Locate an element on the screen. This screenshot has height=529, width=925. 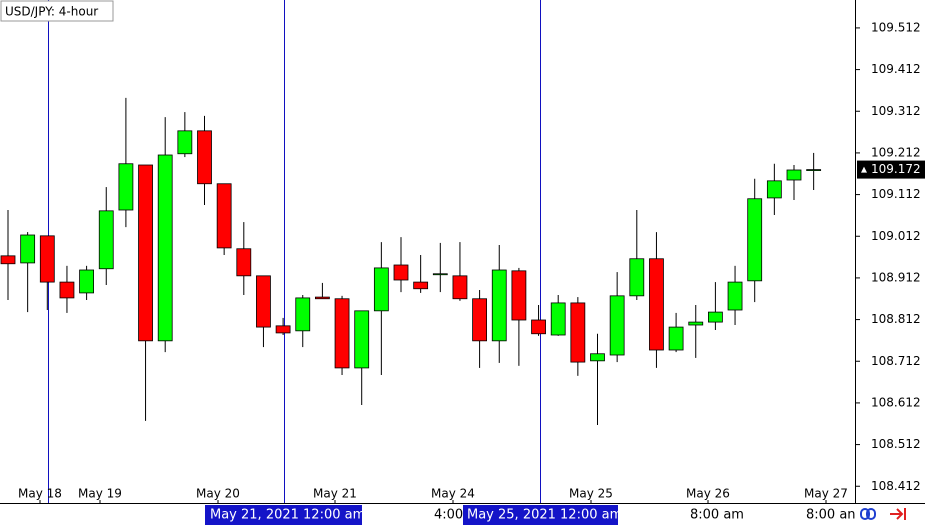
x-tick-label: May 25 is located at coordinates (591, 494).